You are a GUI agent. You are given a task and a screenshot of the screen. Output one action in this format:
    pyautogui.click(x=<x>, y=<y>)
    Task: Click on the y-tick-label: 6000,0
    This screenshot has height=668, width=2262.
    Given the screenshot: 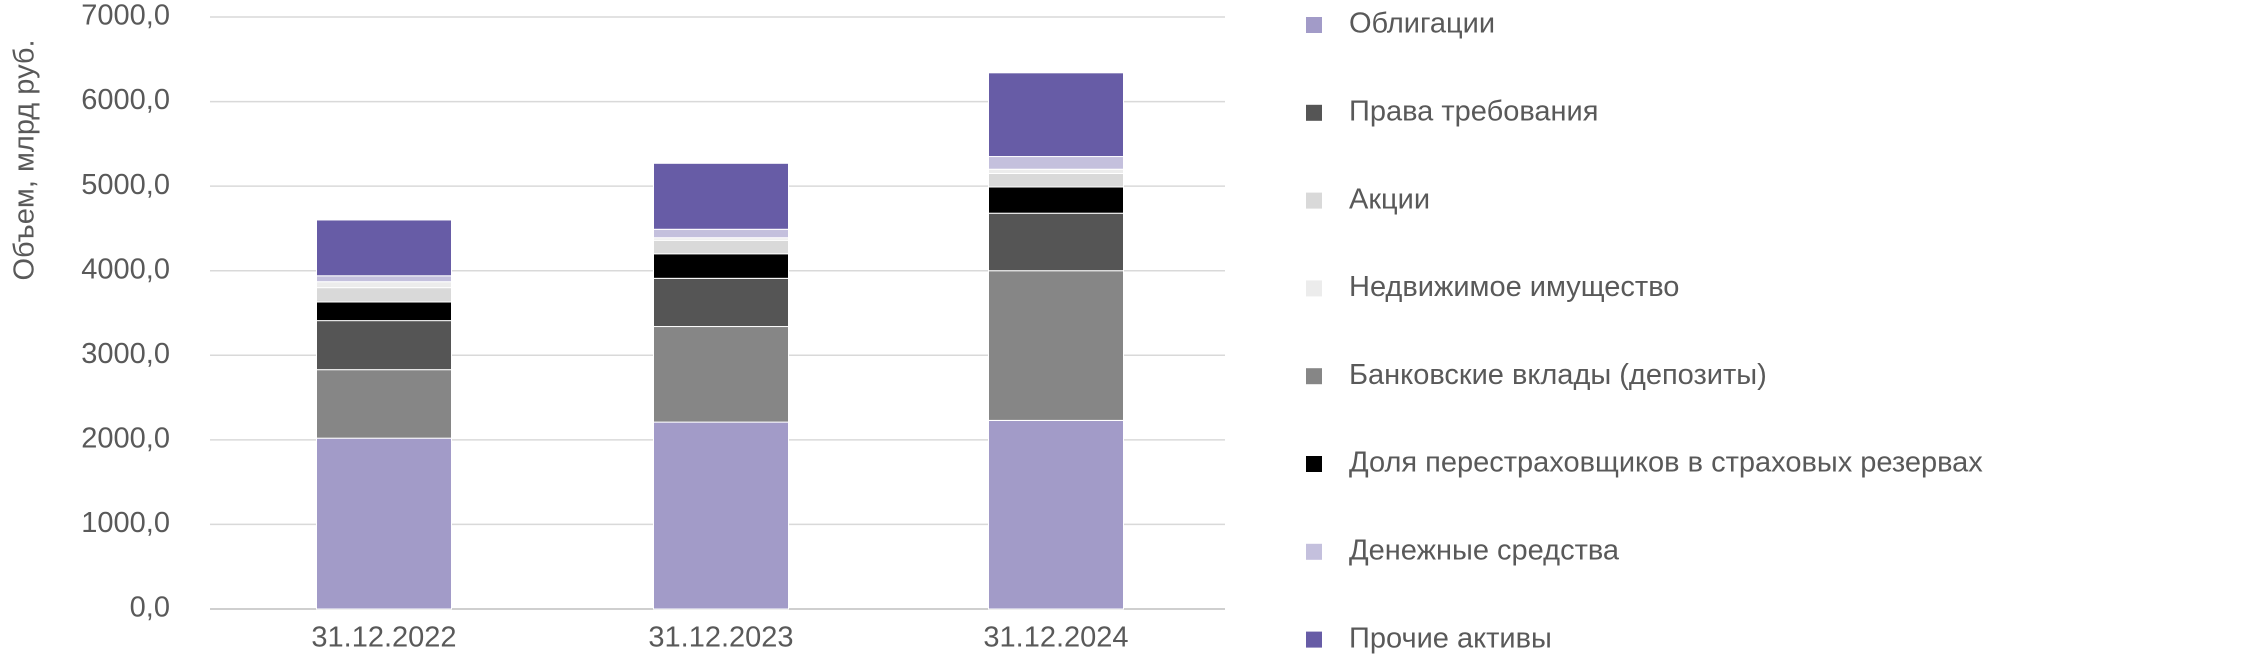 What is the action you would take?
    pyautogui.click(x=125, y=100)
    